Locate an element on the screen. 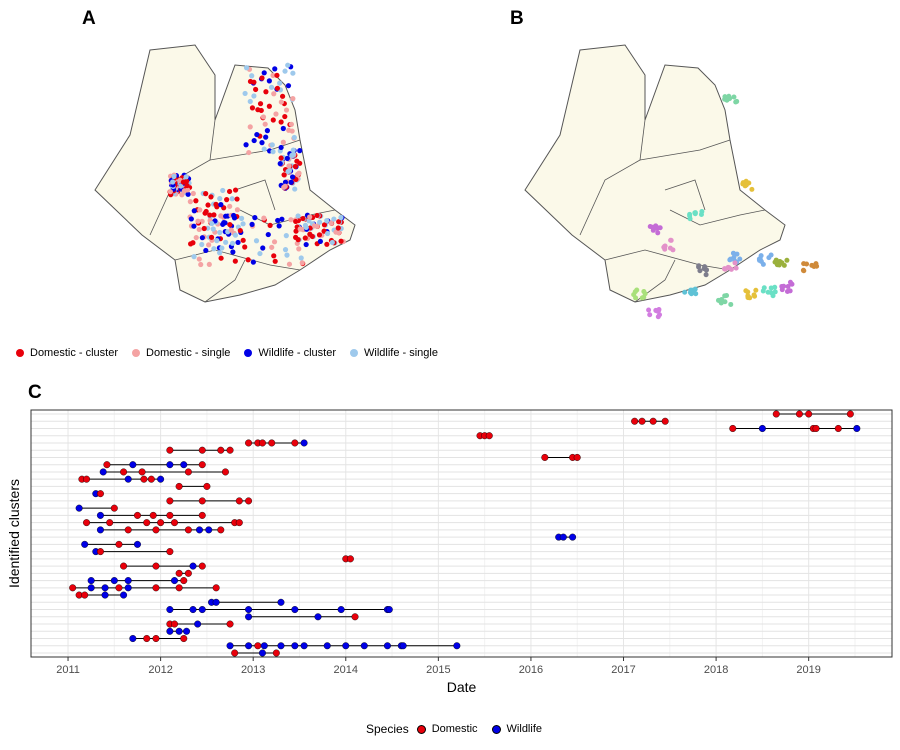 The image size is (900, 750). x-tick-label: 2014 is located at coordinates (346, 670).